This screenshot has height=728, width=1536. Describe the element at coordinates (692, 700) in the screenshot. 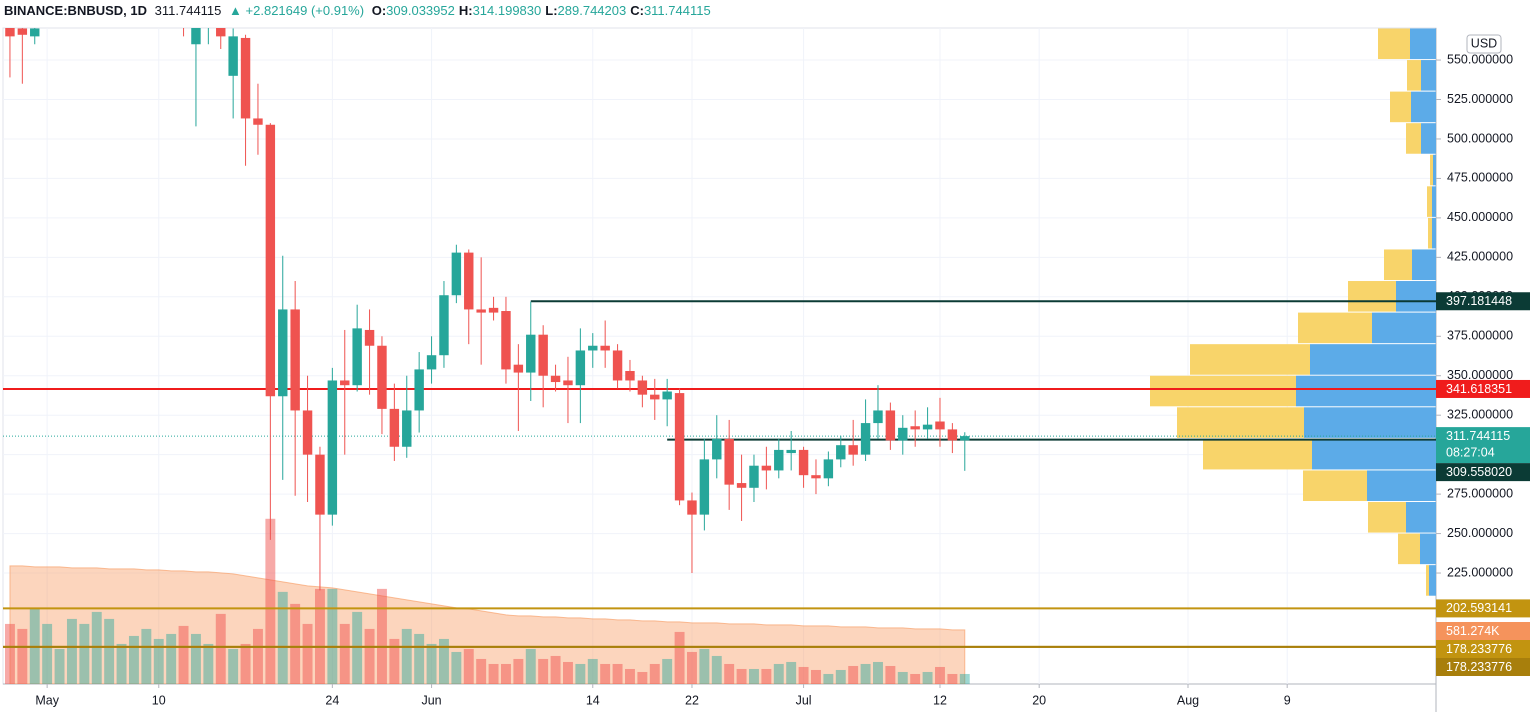

I see `x-tick-label: 22` at that location.